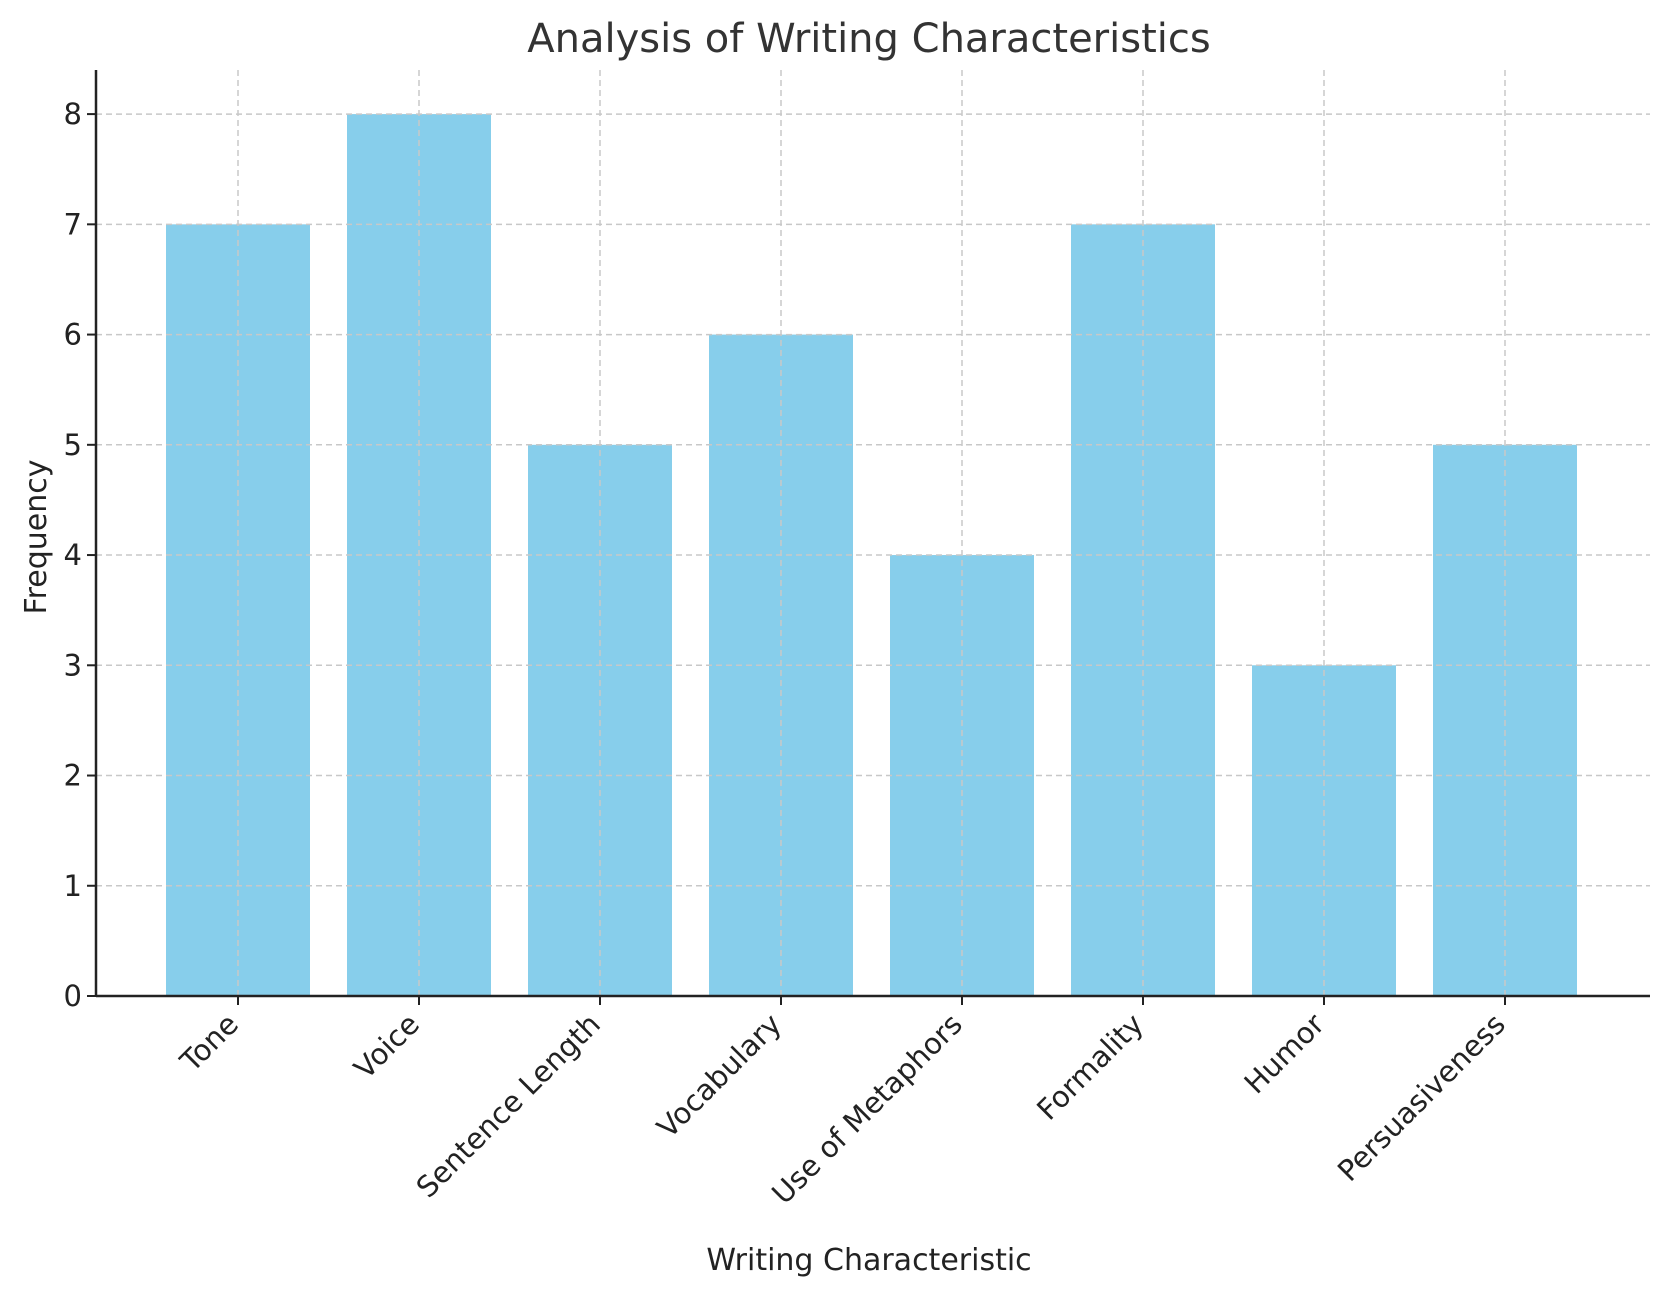 This screenshot has width=1665, height=1298. I want to click on x-tick-label: Voice, so click(386, 1046).